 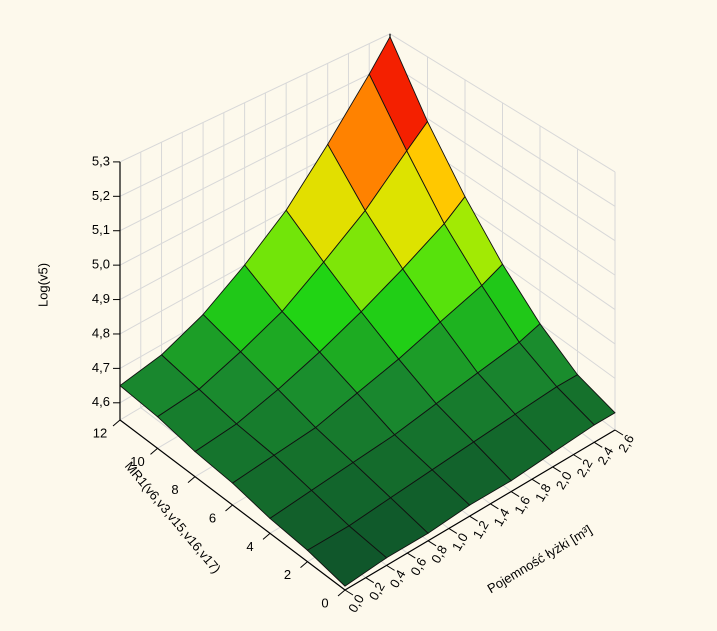 What do you see at coordinates (101, 367) in the screenshot?
I see `z-tick-label: 4,7` at bounding box center [101, 367].